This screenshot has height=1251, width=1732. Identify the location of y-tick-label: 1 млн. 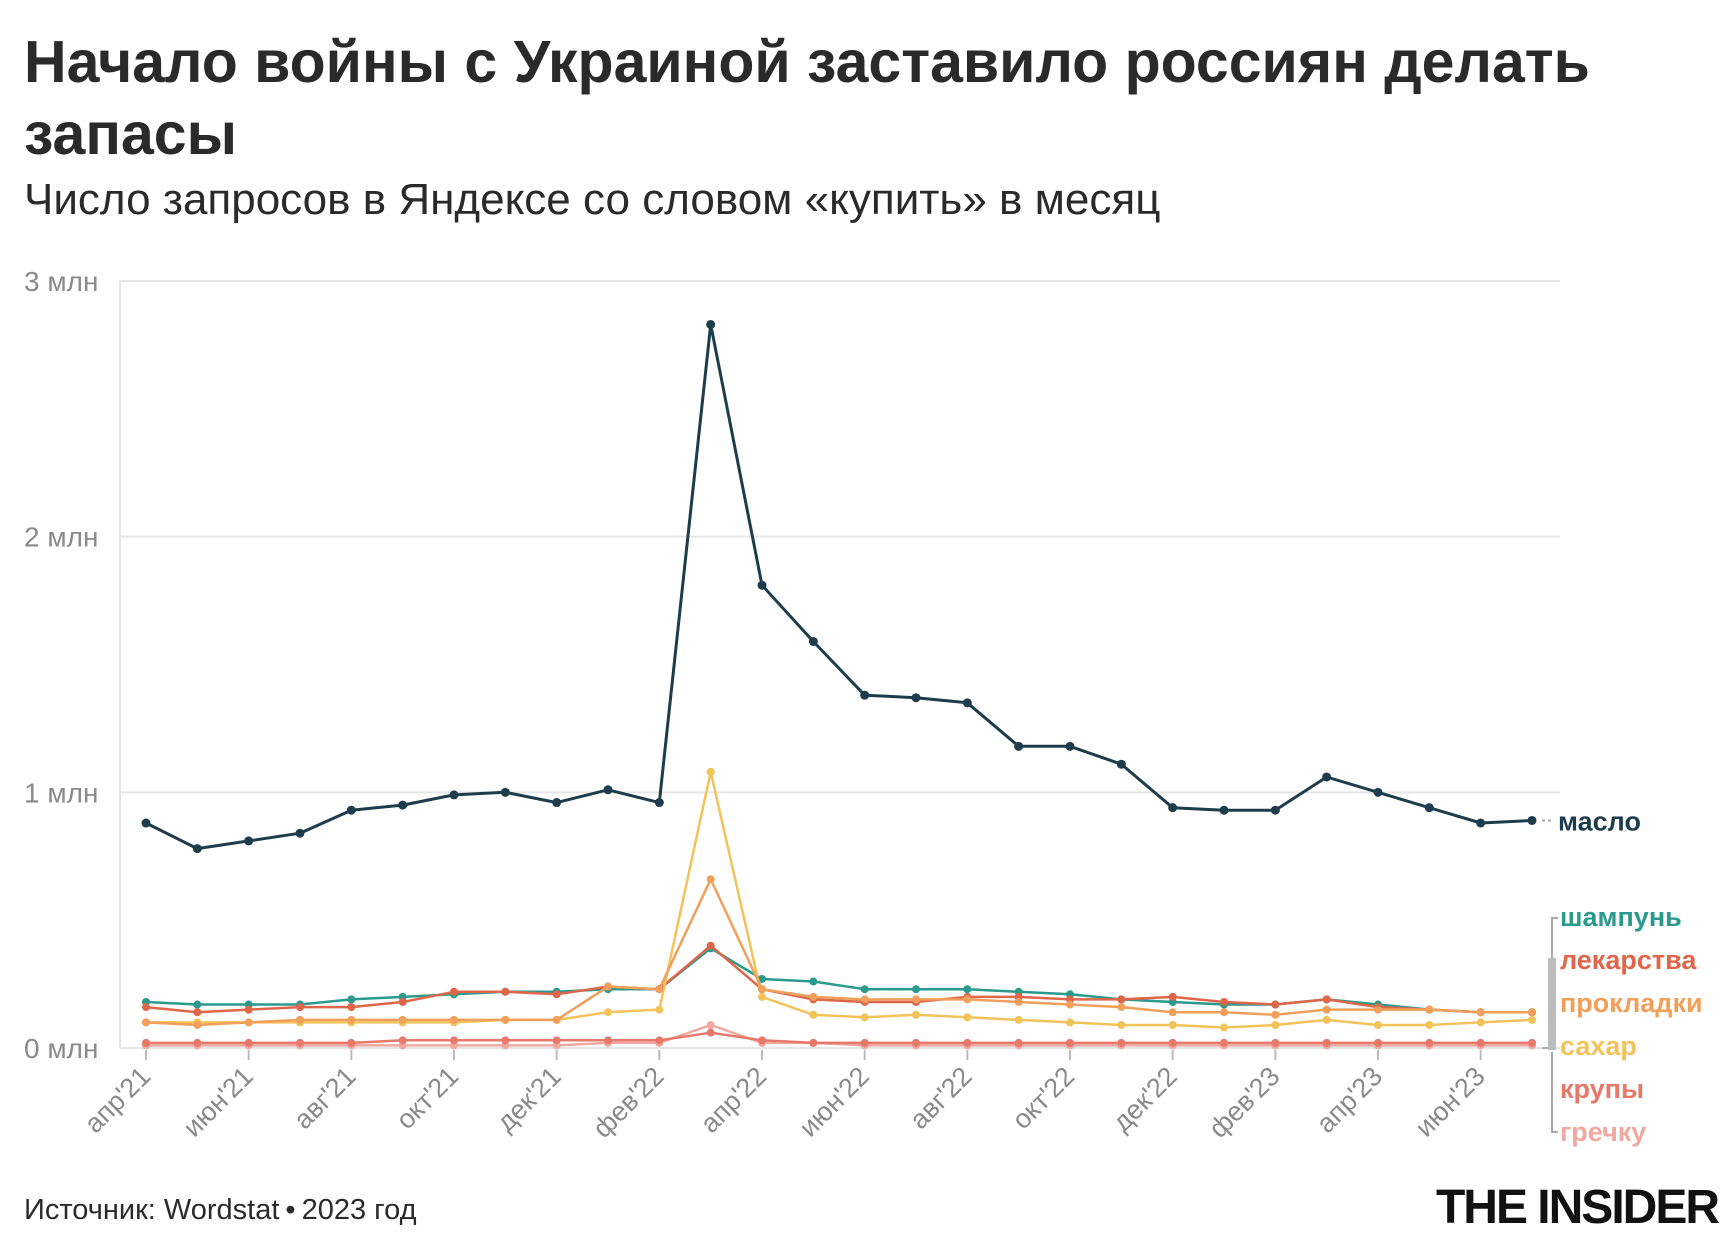
(61, 792).